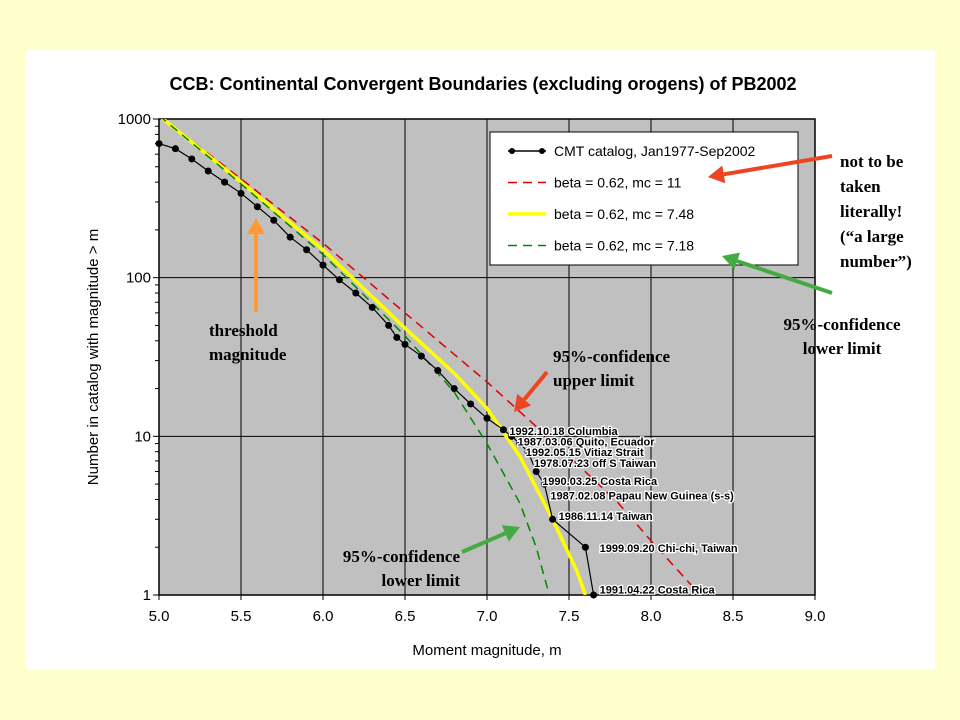 The width and height of the screenshot is (960, 720). Describe the element at coordinates (595, 464) in the screenshot. I see `event-label: 1978.07.23 off S Taiwan` at that location.